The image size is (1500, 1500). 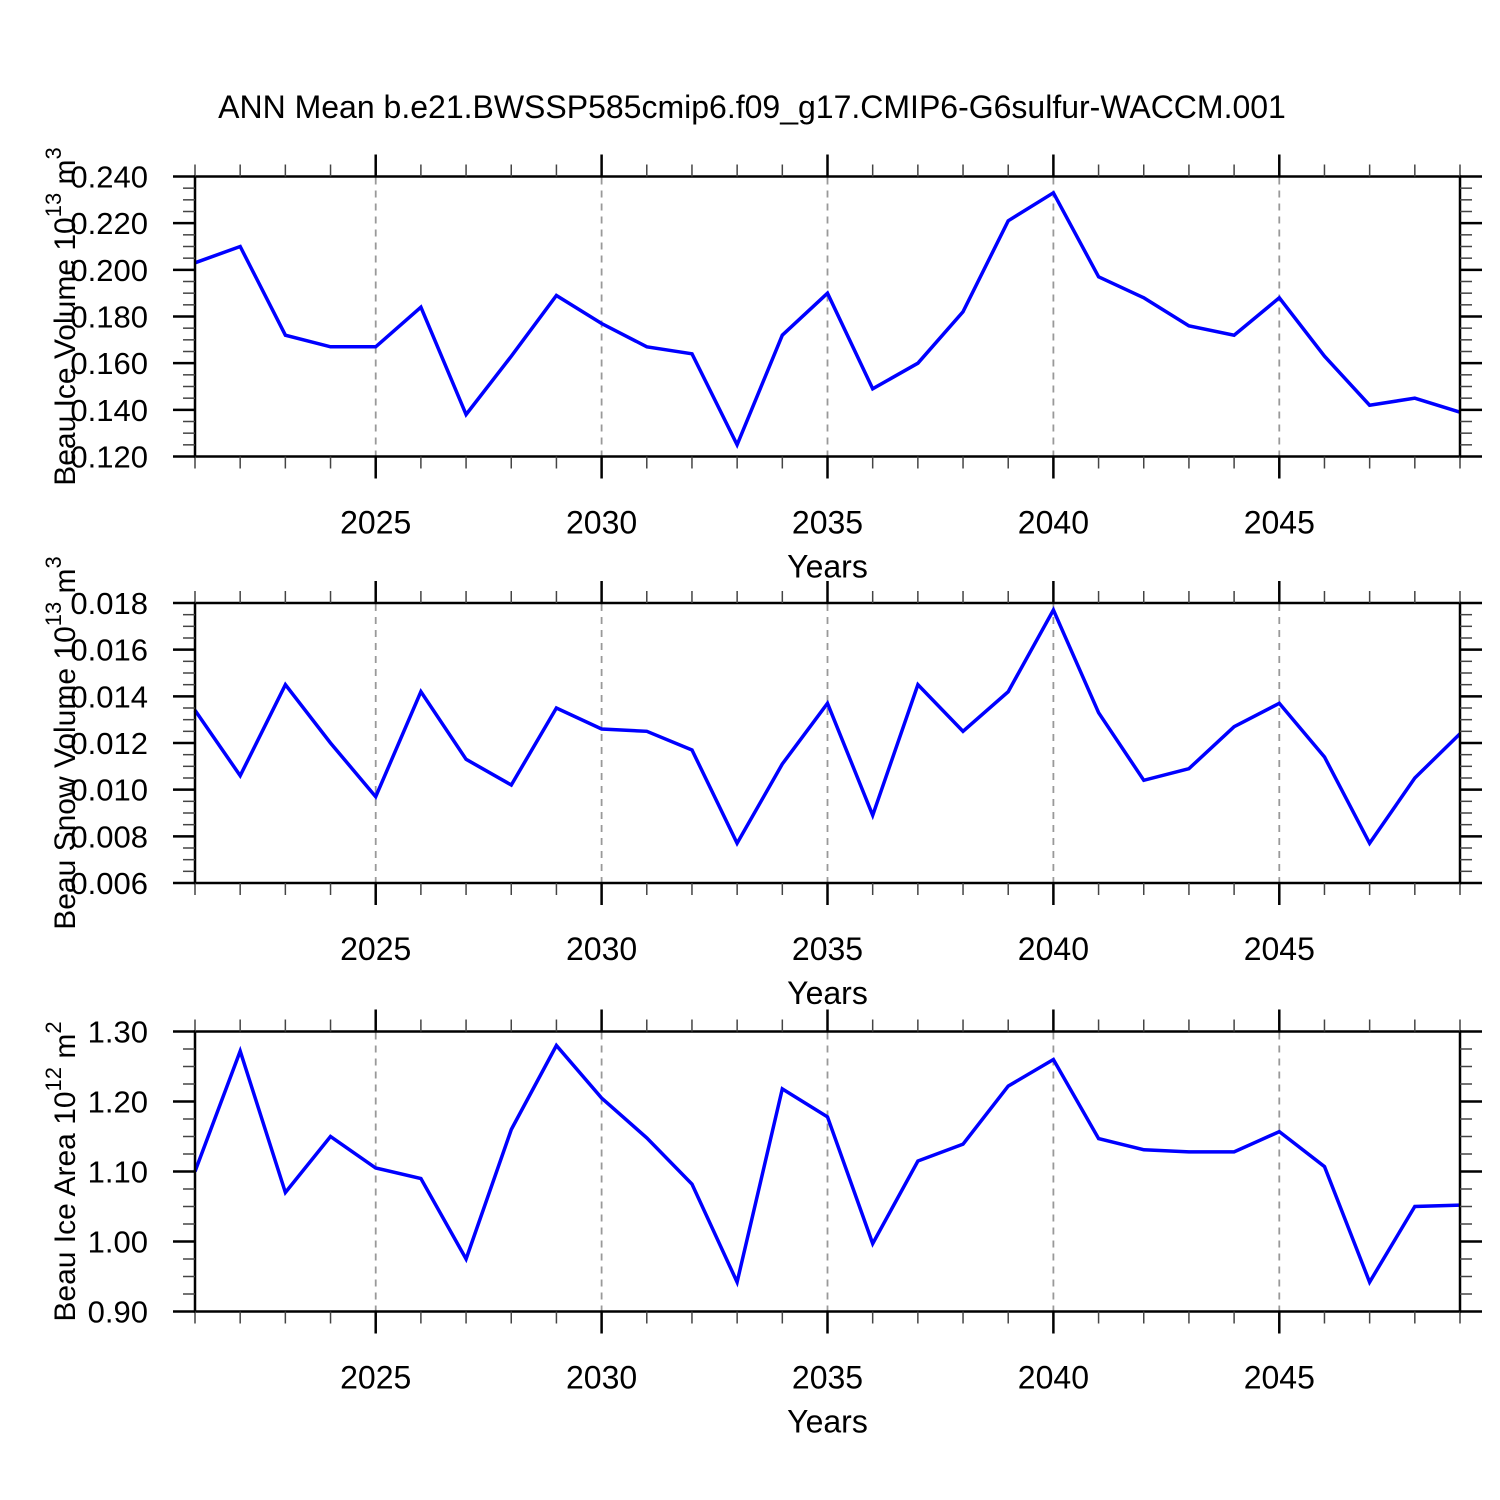 I want to click on beau-snow-volume-line, so click(x=827, y=727).